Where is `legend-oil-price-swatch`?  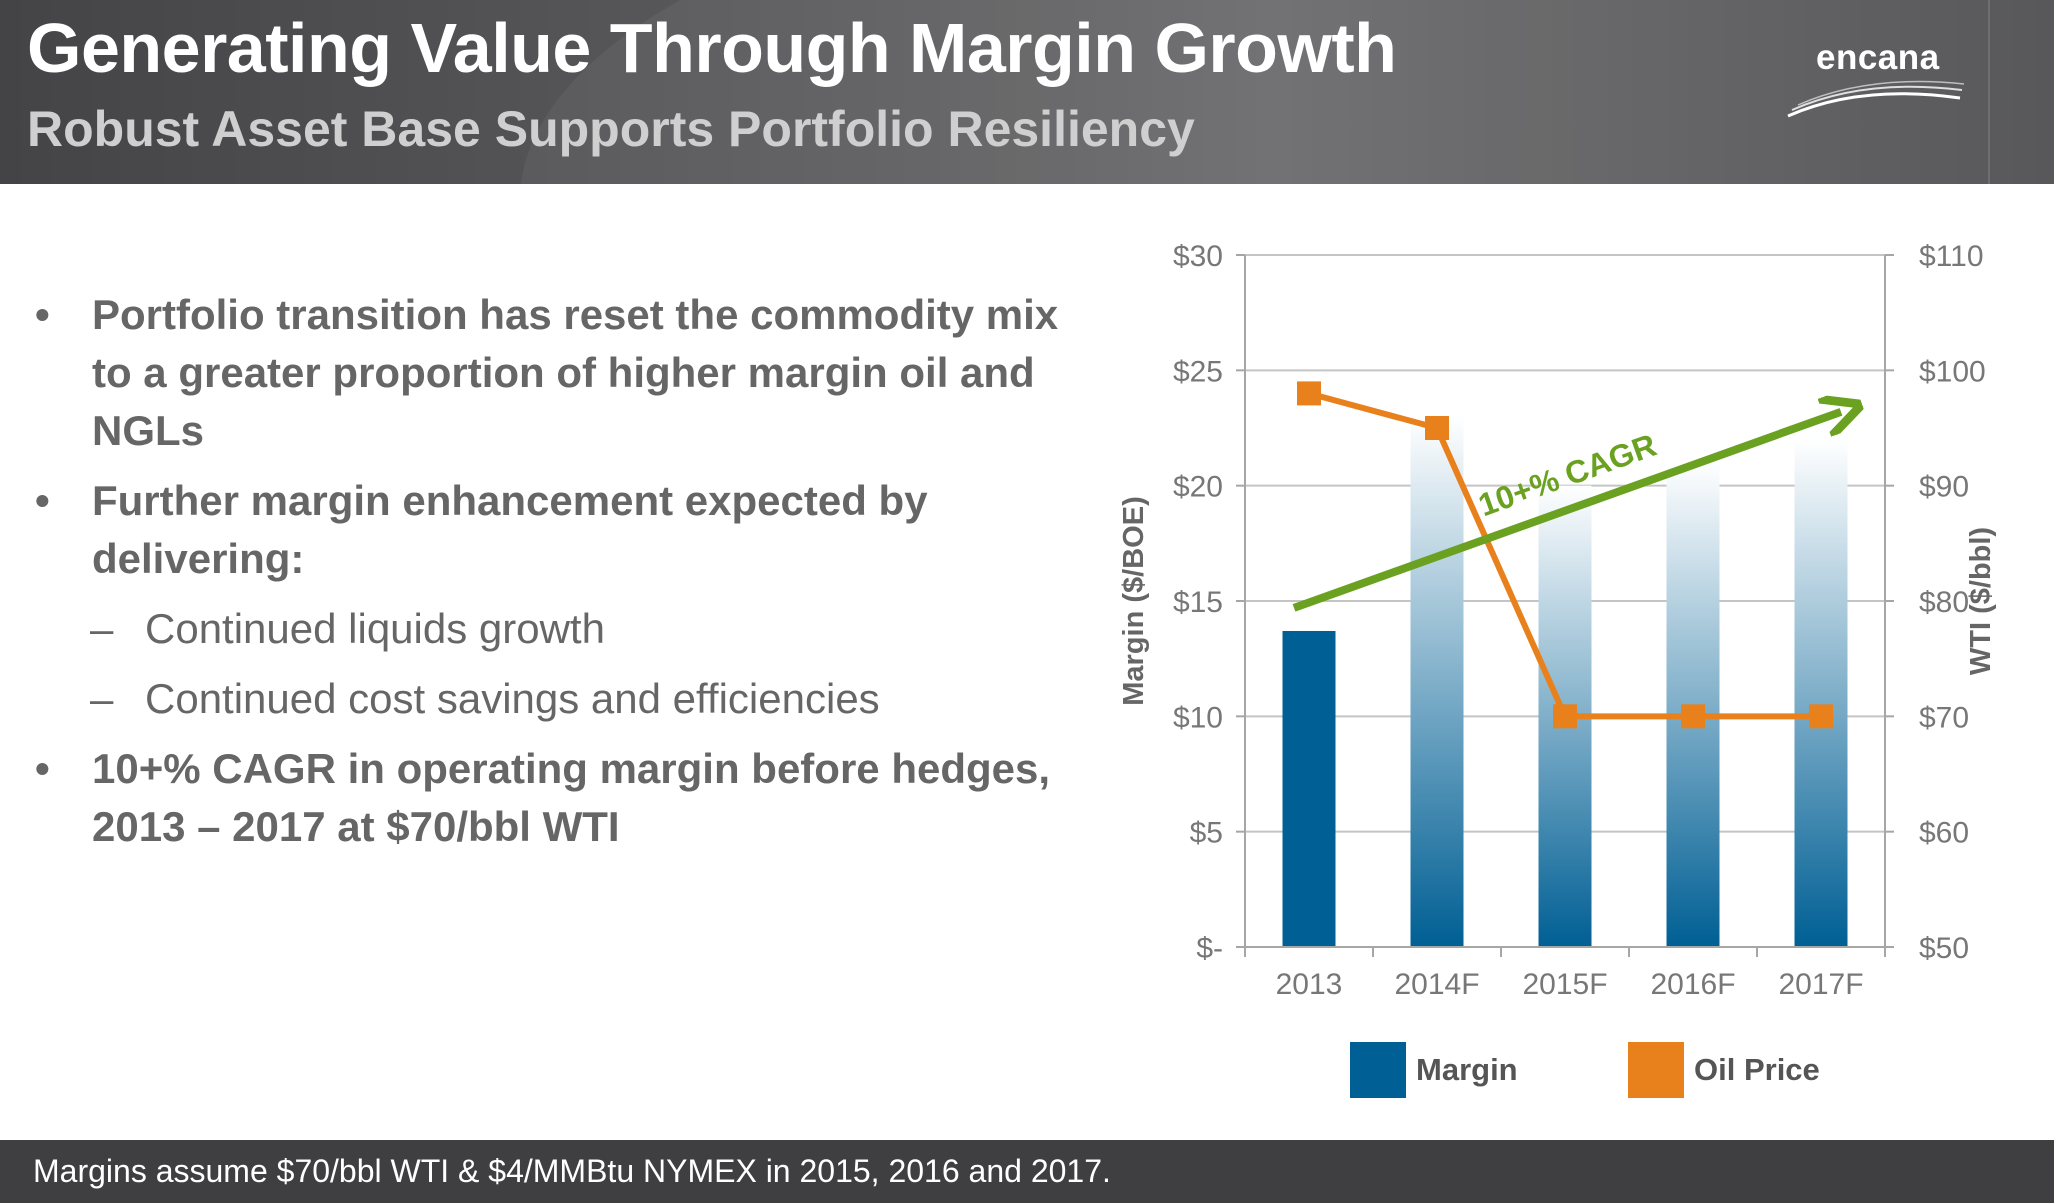 legend-oil-price-swatch is located at coordinates (1656, 1070).